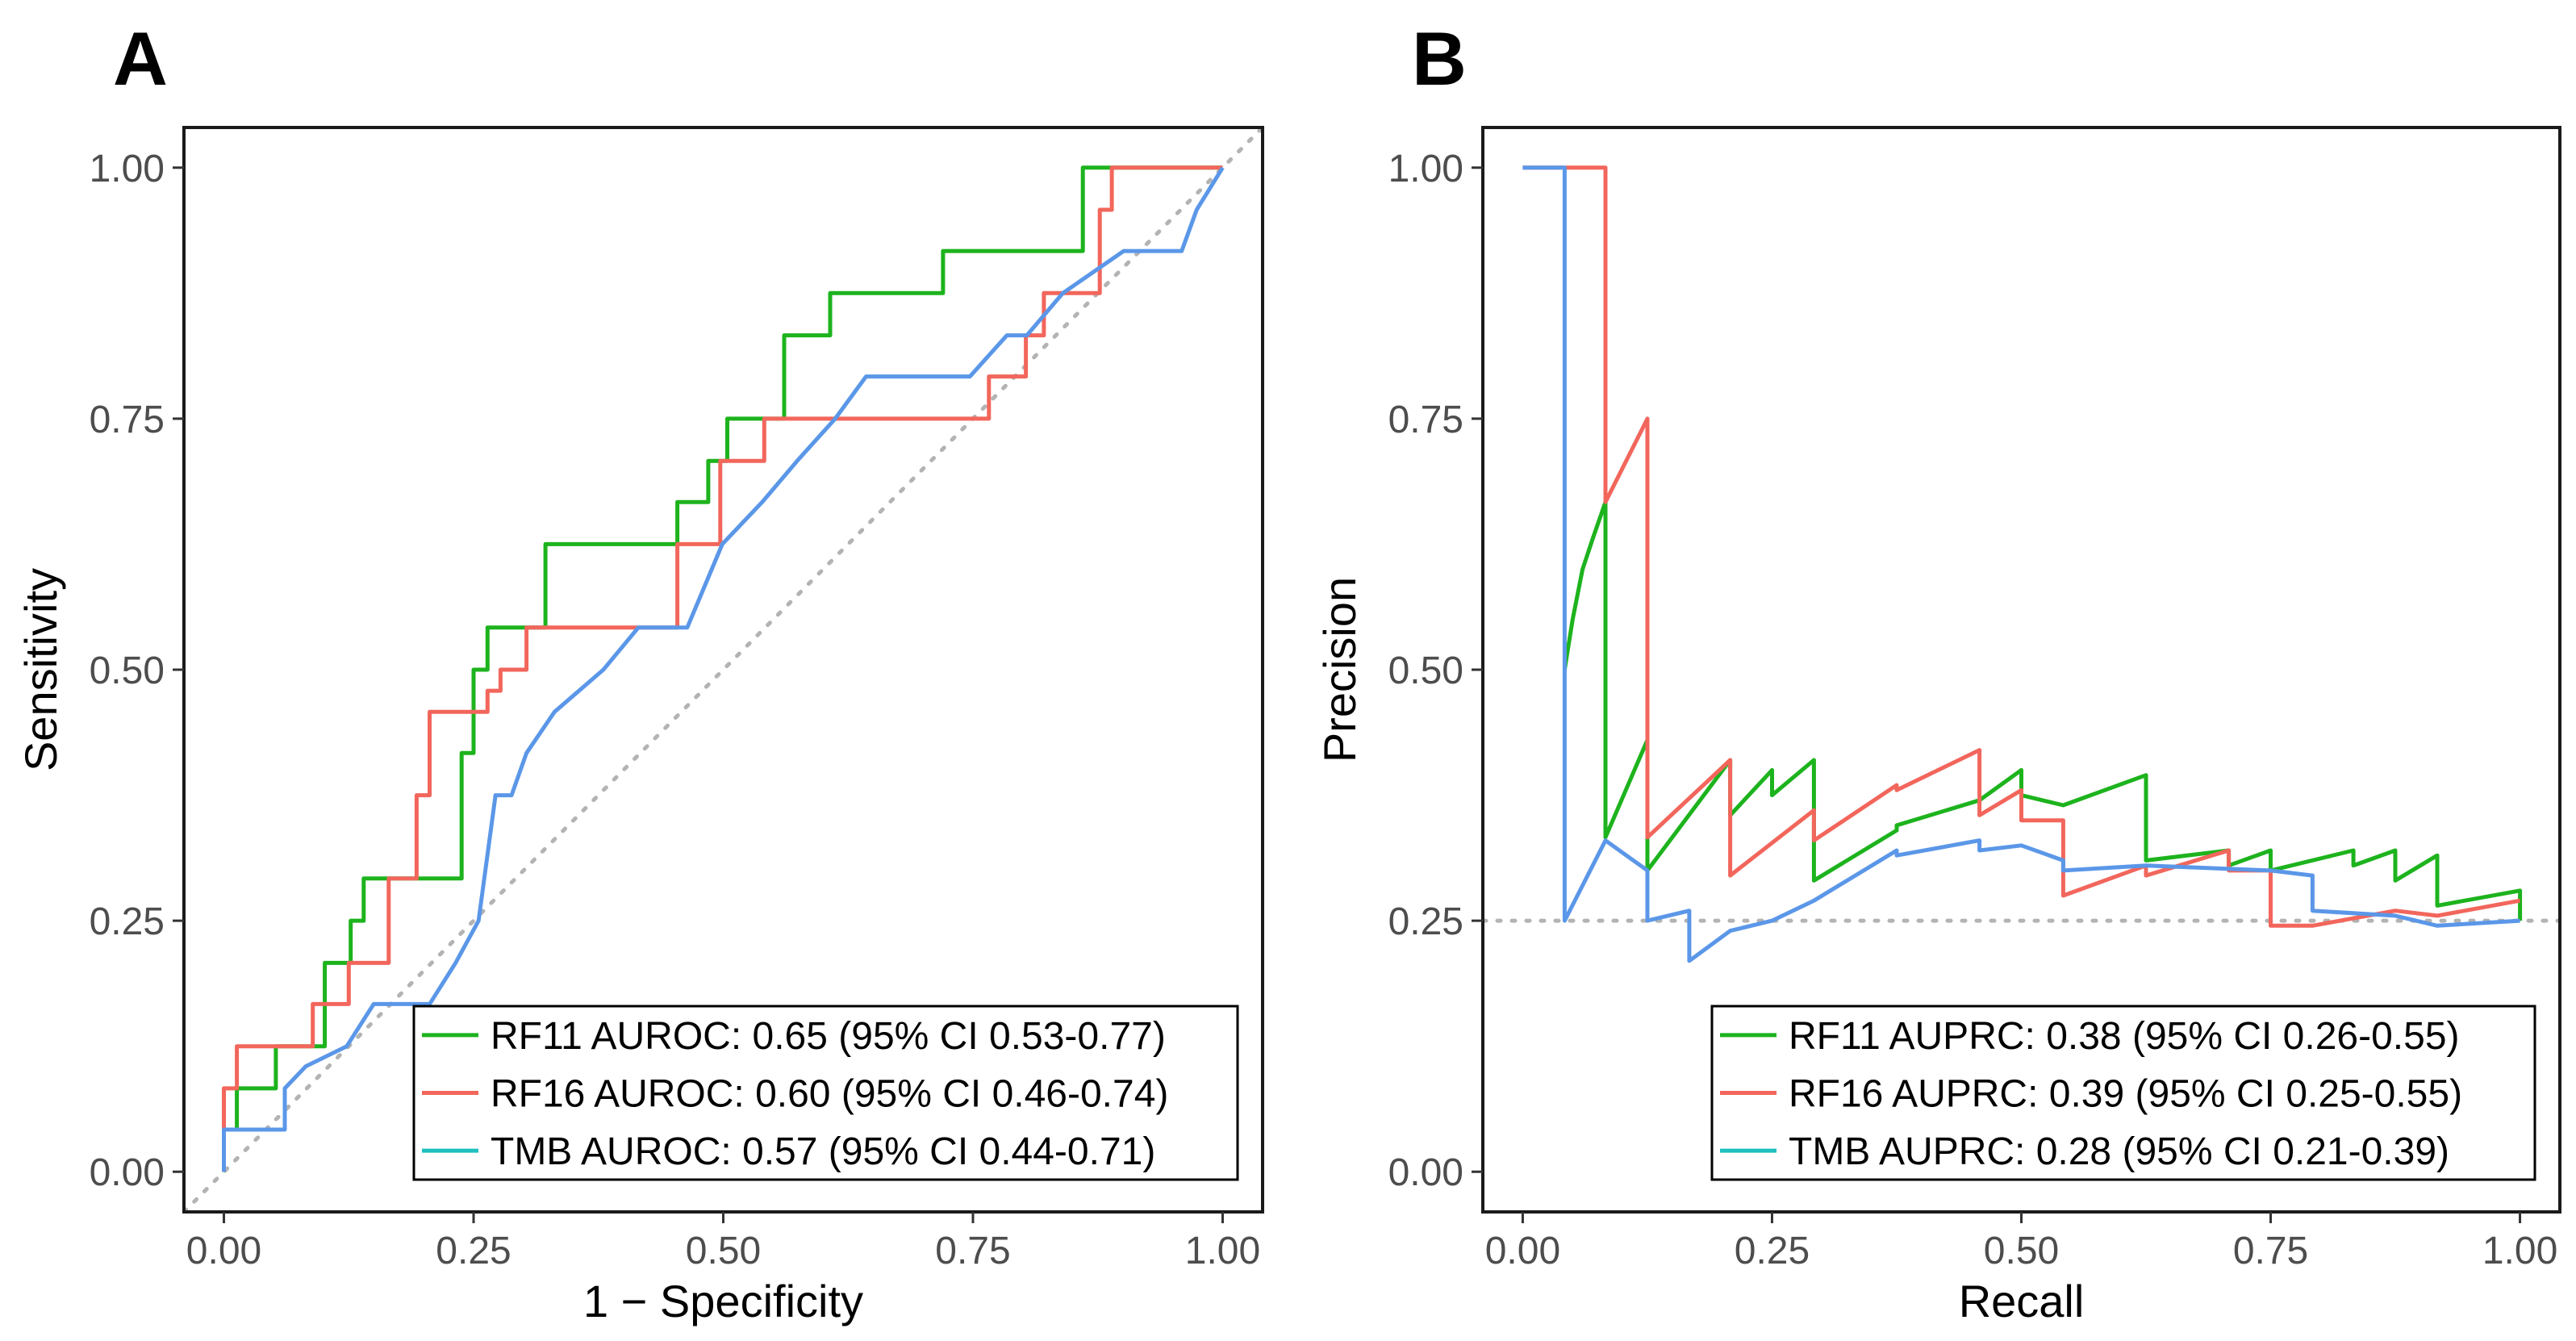 Image resolution: width=2576 pixels, height=1341 pixels. Describe the element at coordinates (2022, 1301) in the screenshot. I see `x-axis-title: Recall` at that location.